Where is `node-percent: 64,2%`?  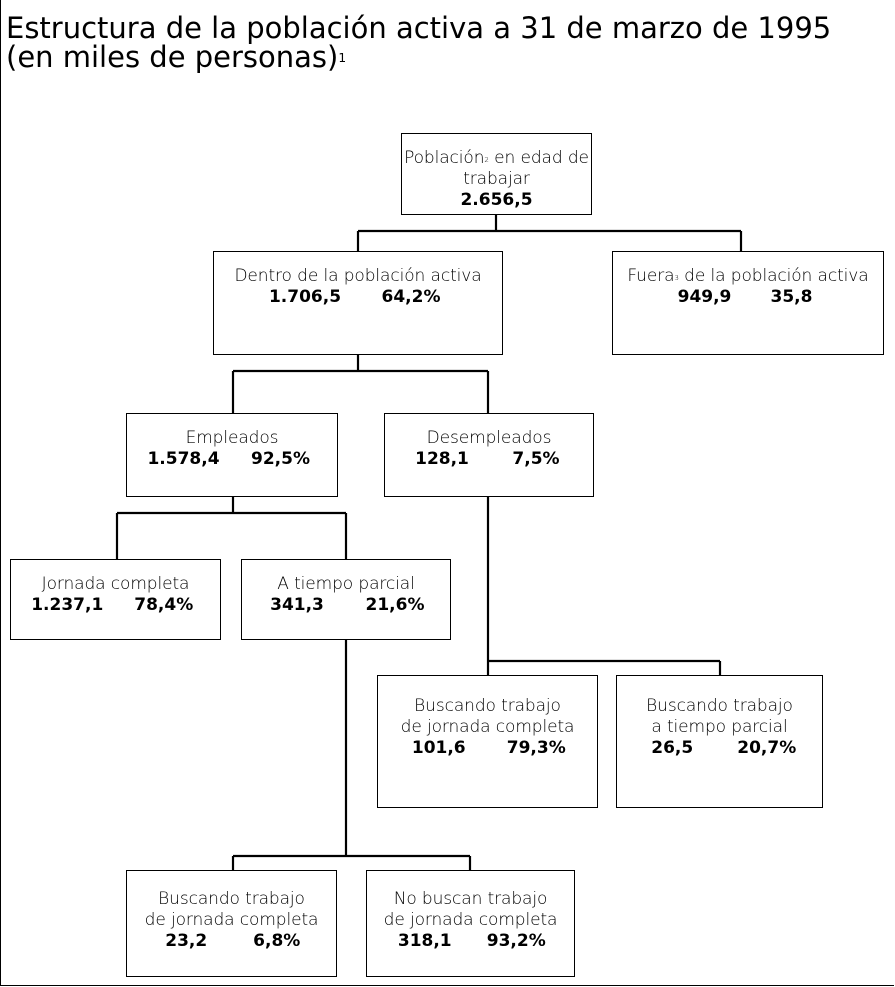
node-percent: 64,2% is located at coordinates (411, 297).